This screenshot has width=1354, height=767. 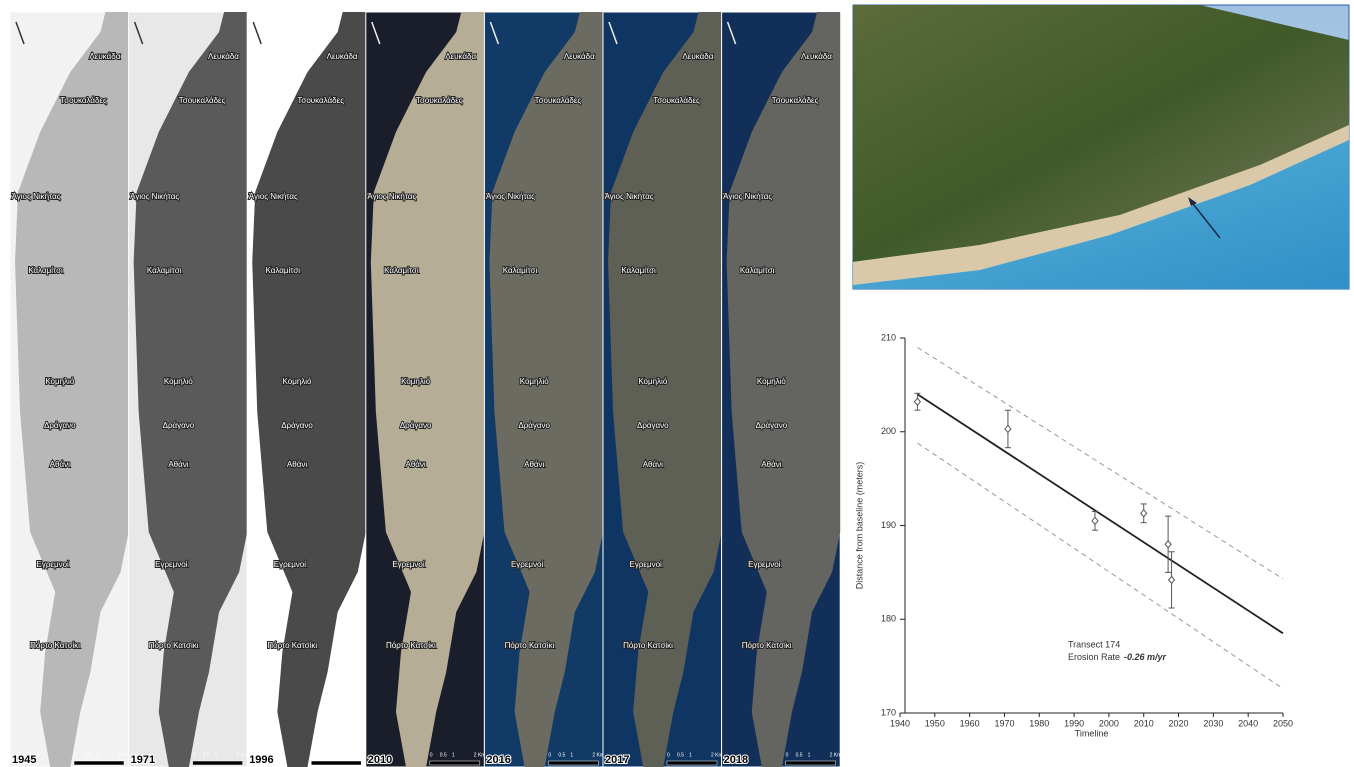 What do you see at coordinates (1092, 733) in the screenshot?
I see `x-axis-label: Timeline` at bounding box center [1092, 733].